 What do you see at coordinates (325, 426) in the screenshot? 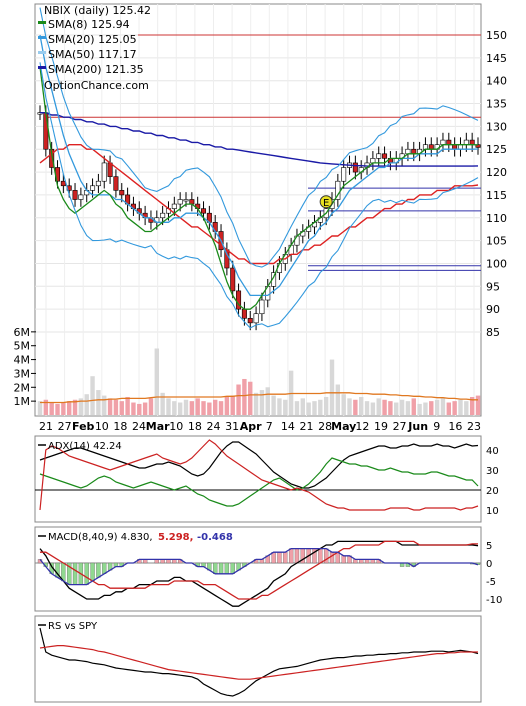
I see `x-tick-label: 28` at bounding box center [325, 426].